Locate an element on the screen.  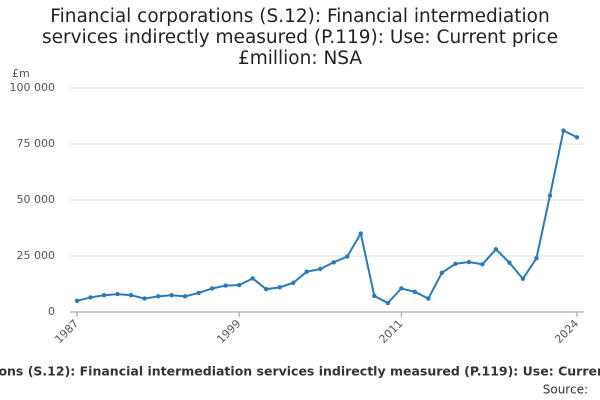
x-tick-label: 1999 is located at coordinates (228, 331).